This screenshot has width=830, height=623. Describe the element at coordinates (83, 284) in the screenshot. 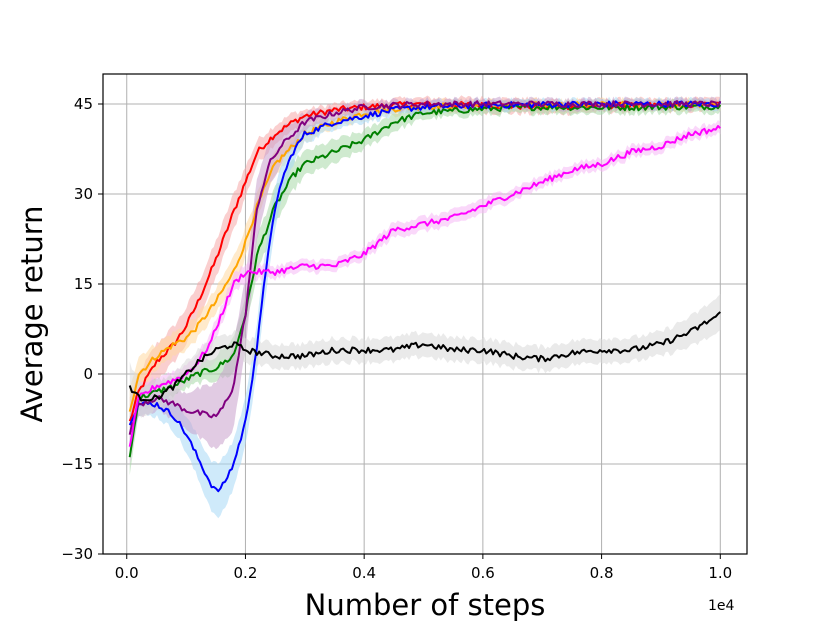

I see `y-tick-label: 15` at that location.